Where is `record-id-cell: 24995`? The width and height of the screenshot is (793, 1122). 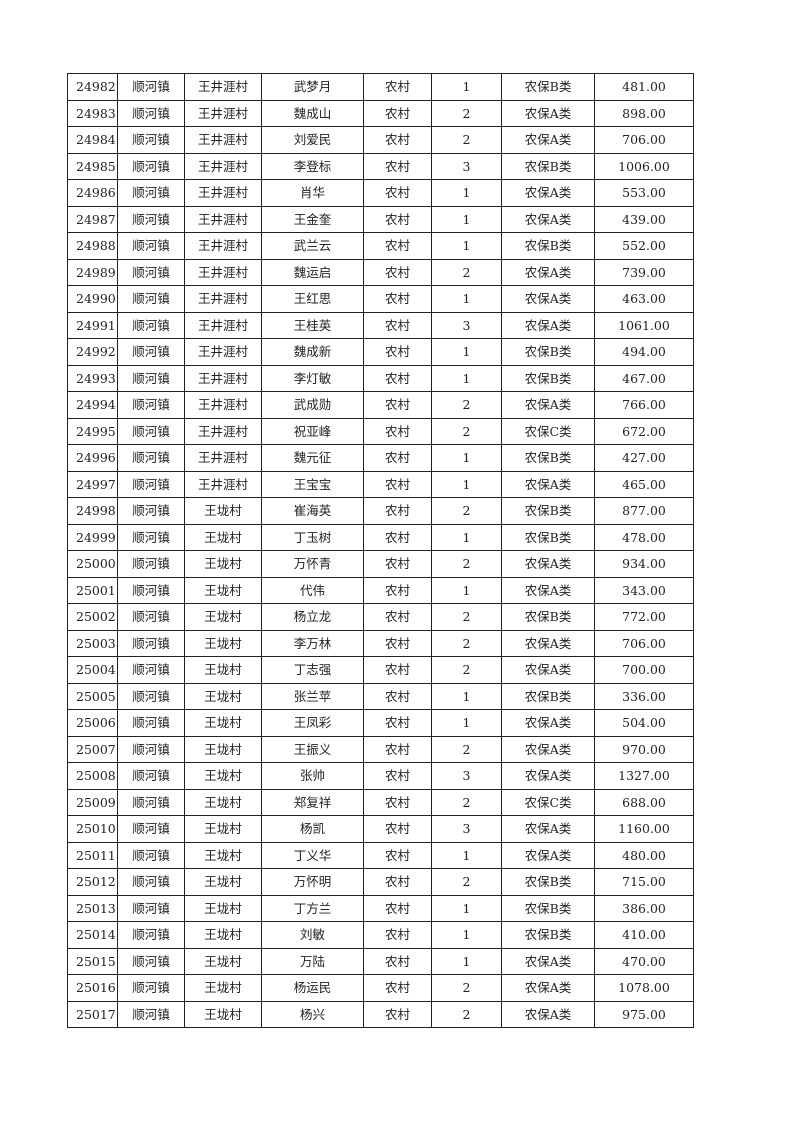 record-id-cell: 24995 is located at coordinates (92, 431).